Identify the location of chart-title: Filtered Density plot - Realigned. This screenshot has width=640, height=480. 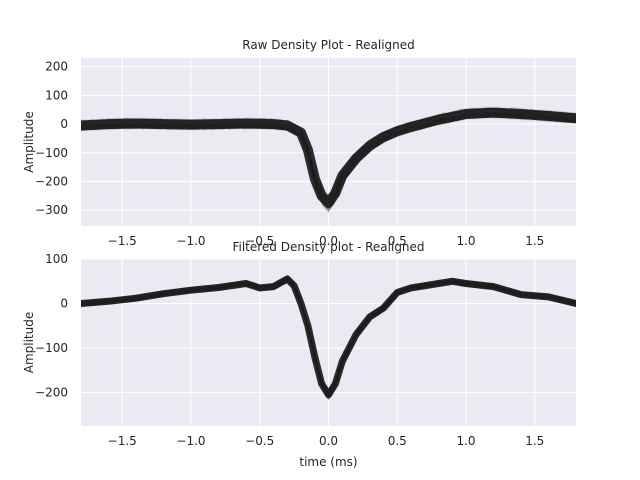
(328, 247).